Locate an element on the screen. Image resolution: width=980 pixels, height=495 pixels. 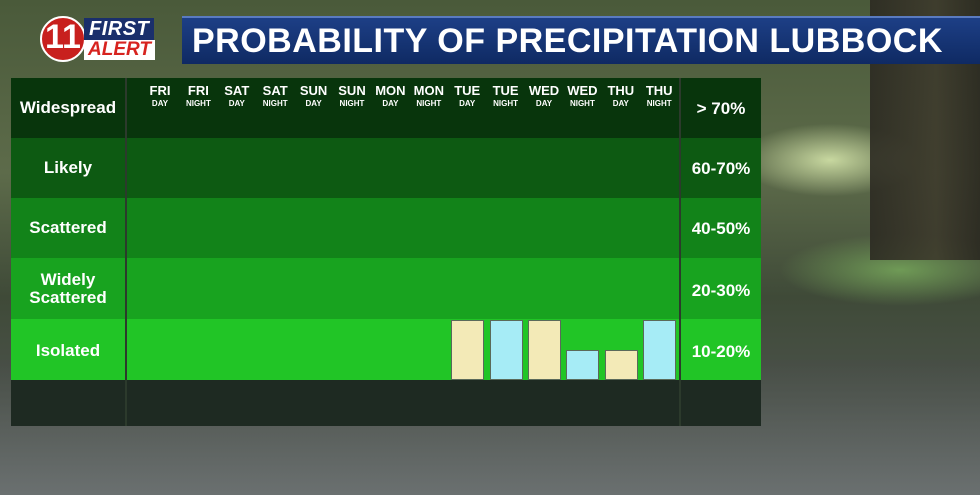
x-tick-label: SUN NIGHT is located at coordinates (352, 97).